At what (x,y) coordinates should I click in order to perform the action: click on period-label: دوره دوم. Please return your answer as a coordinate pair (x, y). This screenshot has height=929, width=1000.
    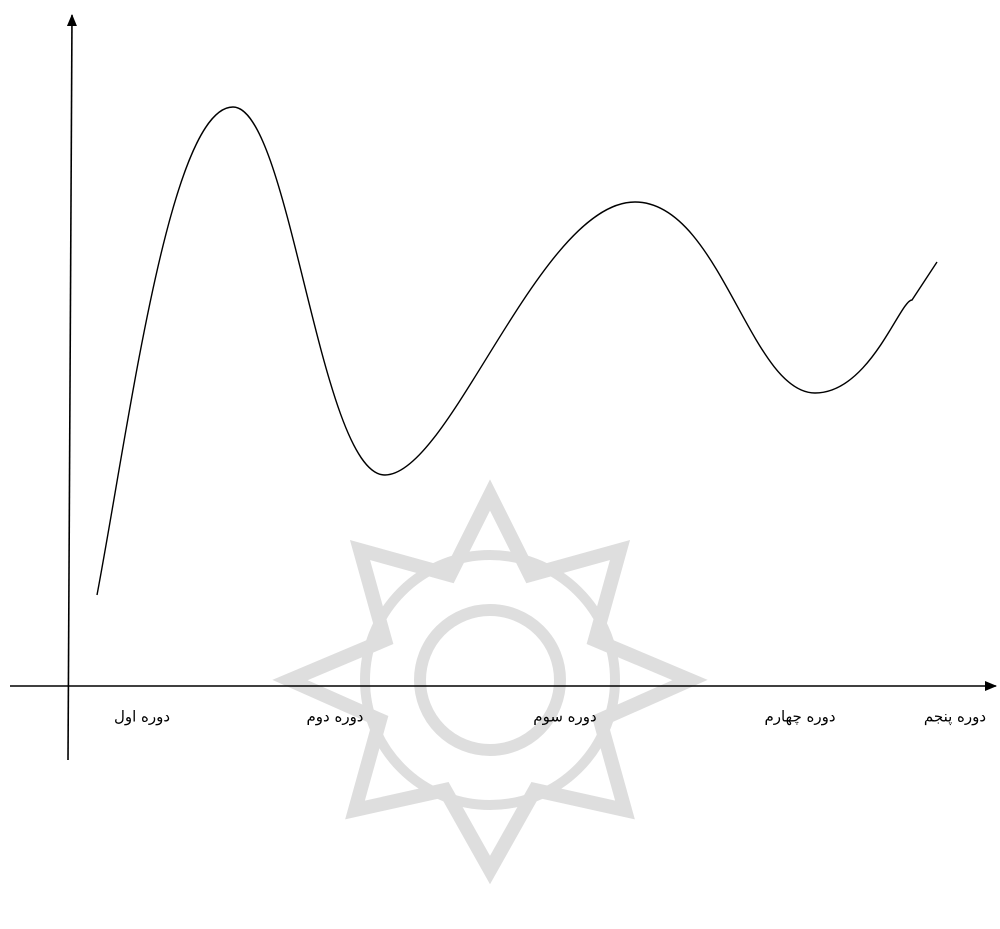
    Looking at the image, I should click on (334, 717).